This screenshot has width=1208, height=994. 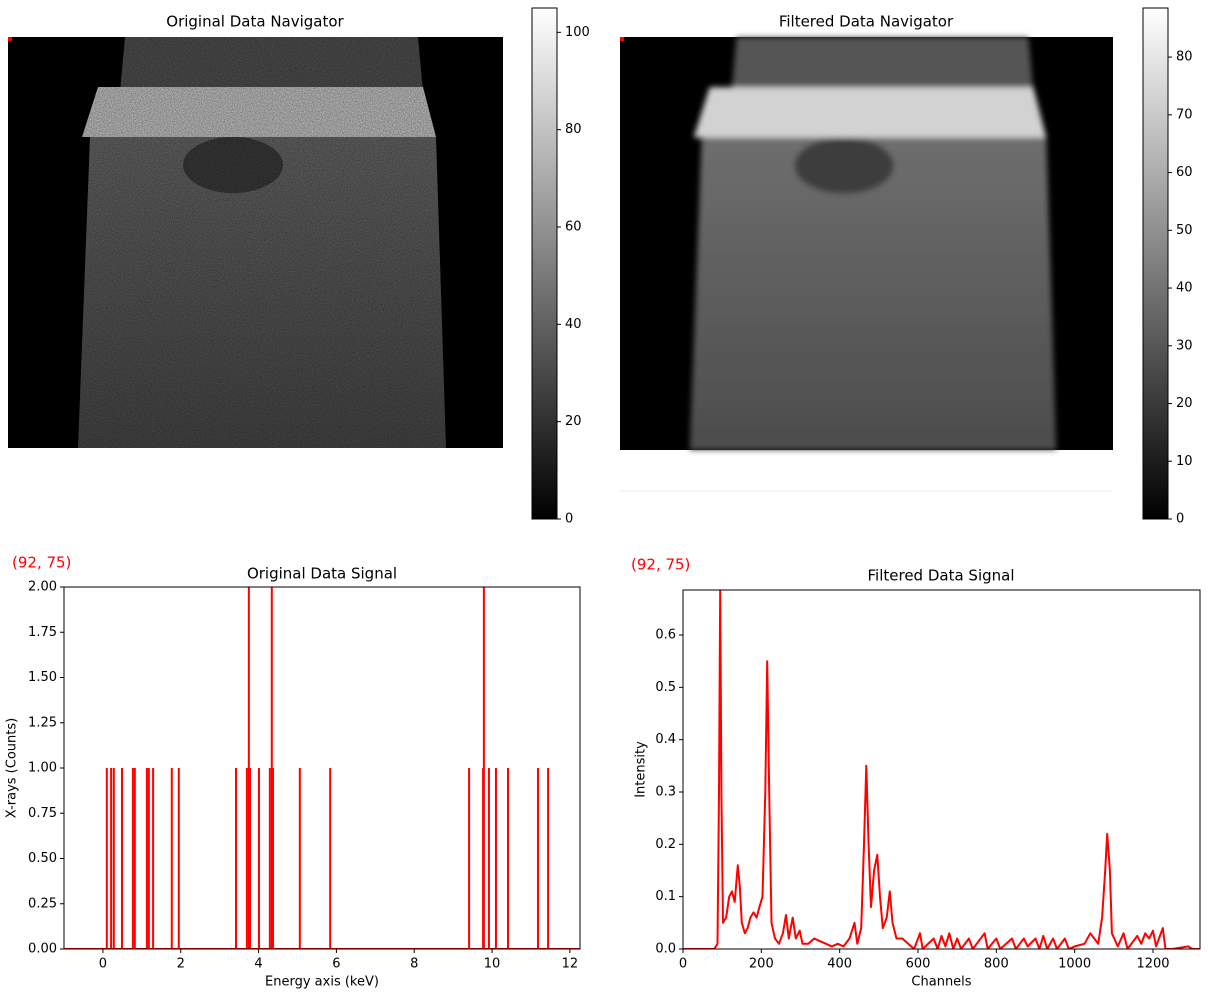 What do you see at coordinates (665, 792) in the screenshot?
I see `y-tick-label: 0.3` at bounding box center [665, 792].